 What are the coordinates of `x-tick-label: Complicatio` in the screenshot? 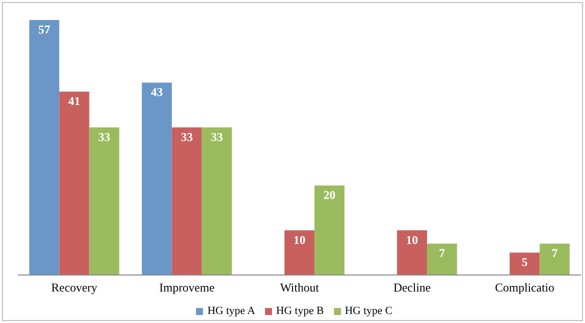 It's located at (524, 287).